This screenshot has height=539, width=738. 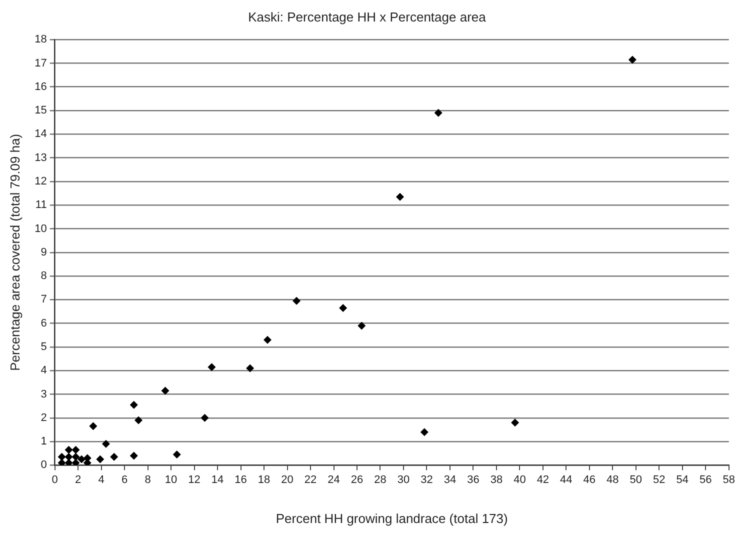 What do you see at coordinates (43, 370) in the screenshot?
I see `y-tick-label: 4` at bounding box center [43, 370].